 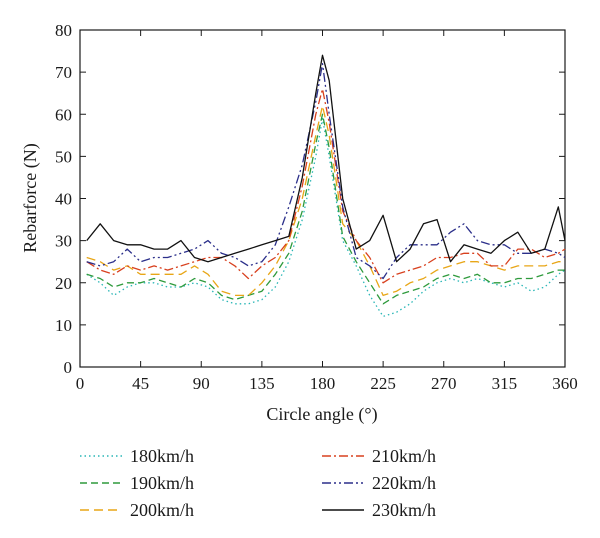 What do you see at coordinates (162, 456) in the screenshot?
I see `legend-label: 180km/h` at bounding box center [162, 456].